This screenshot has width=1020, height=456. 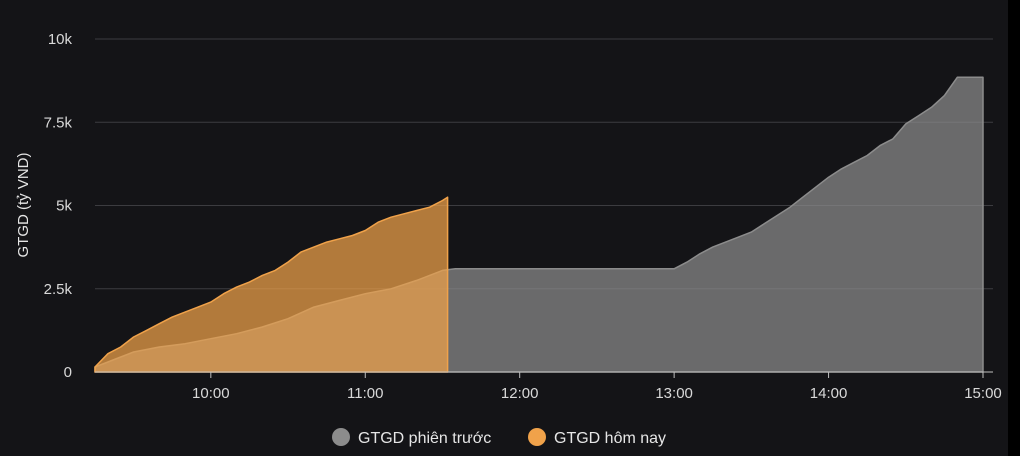 What do you see at coordinates (520, 393) in the screenshot?
I see `x-tick-label: 12:00` at bounding box center [520, 393].